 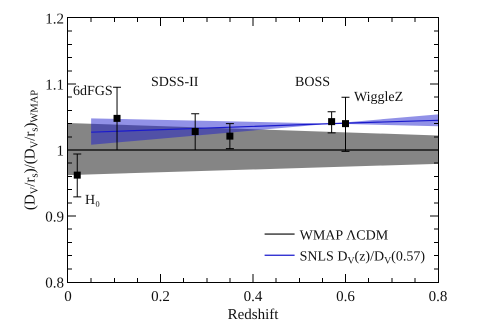 I want to click on y-tick-label: 1.2, so click(x=54, y=19).